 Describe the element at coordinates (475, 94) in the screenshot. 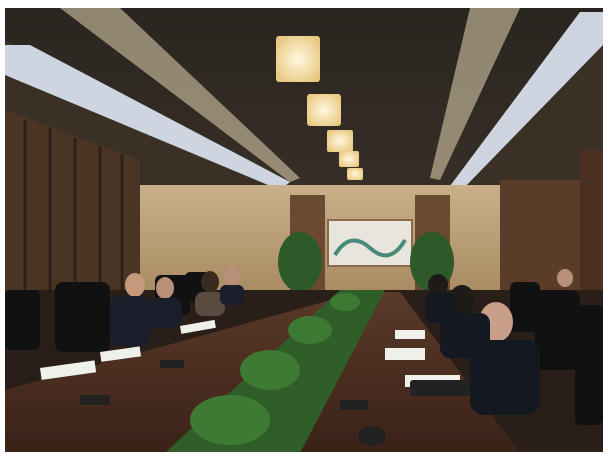

I see `light-cove` at that location.